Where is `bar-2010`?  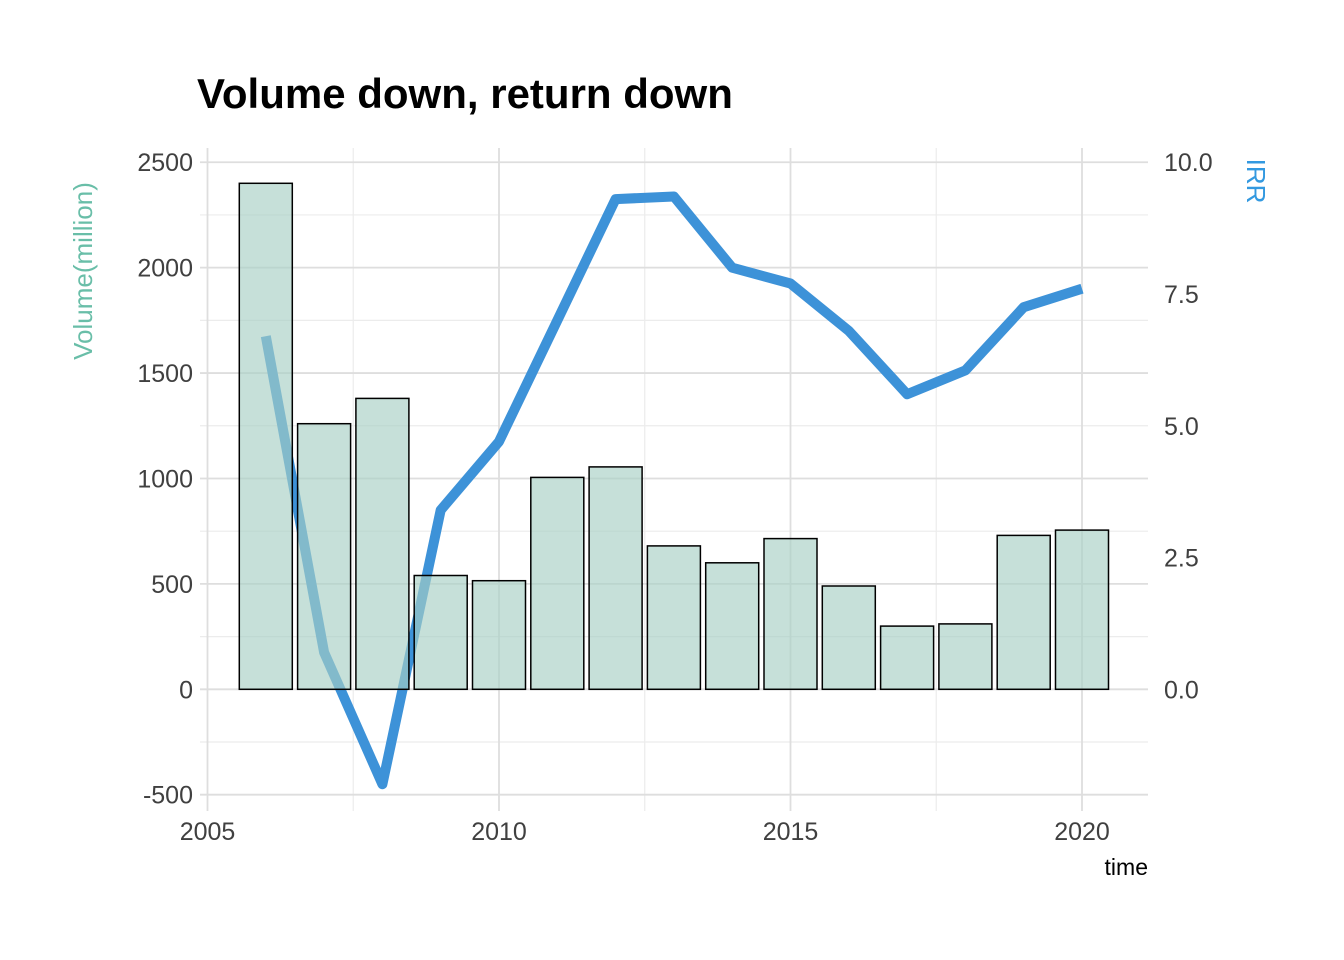 bar-2010 is located at coordinates (499, 635).